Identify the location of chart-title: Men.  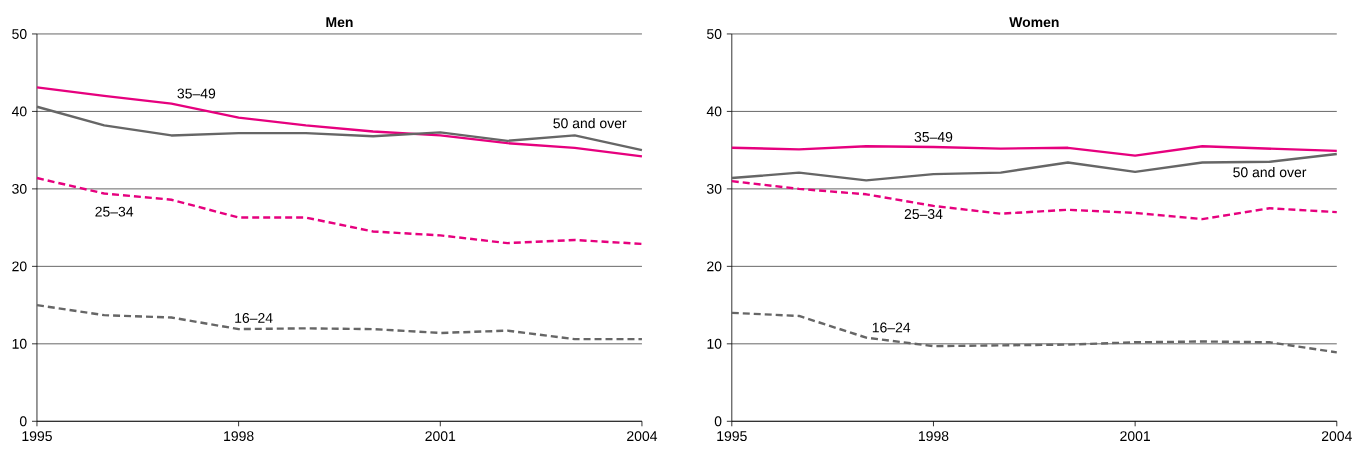
(339, 22).